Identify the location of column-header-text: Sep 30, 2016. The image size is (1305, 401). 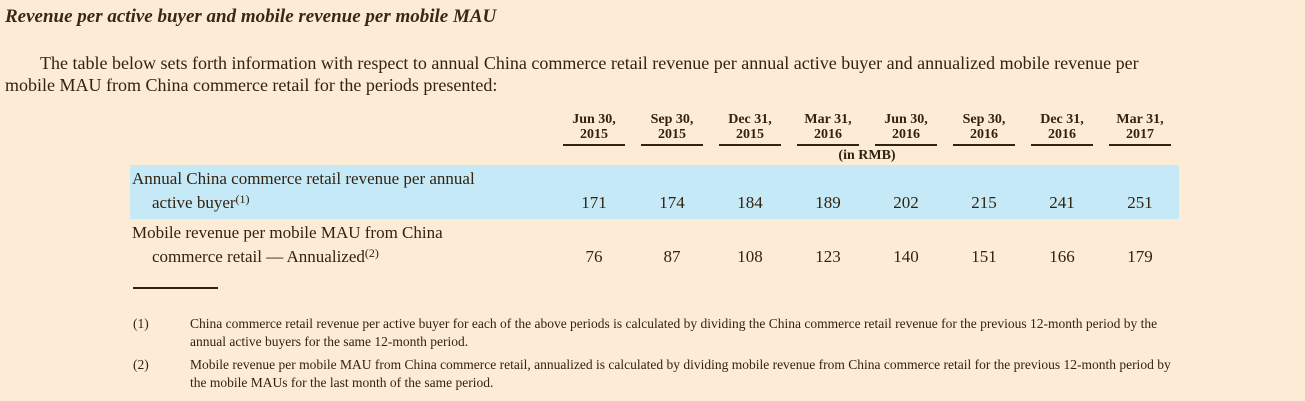
(984, 129).